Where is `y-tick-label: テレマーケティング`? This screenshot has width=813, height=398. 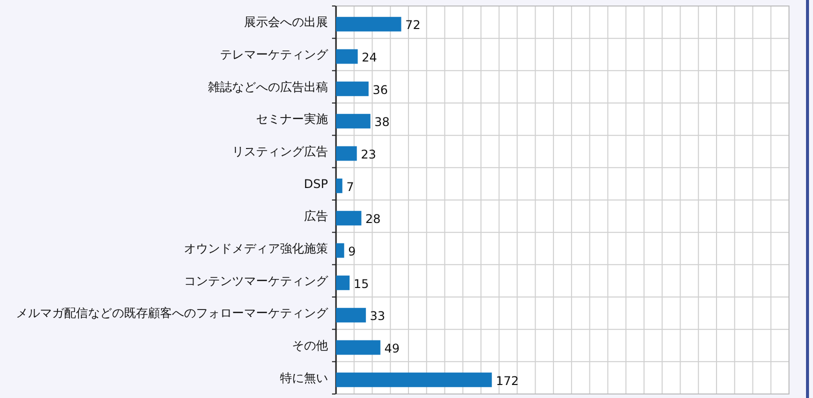 y-tick-label: テレマーケティング is located at coordinates (274, 55).